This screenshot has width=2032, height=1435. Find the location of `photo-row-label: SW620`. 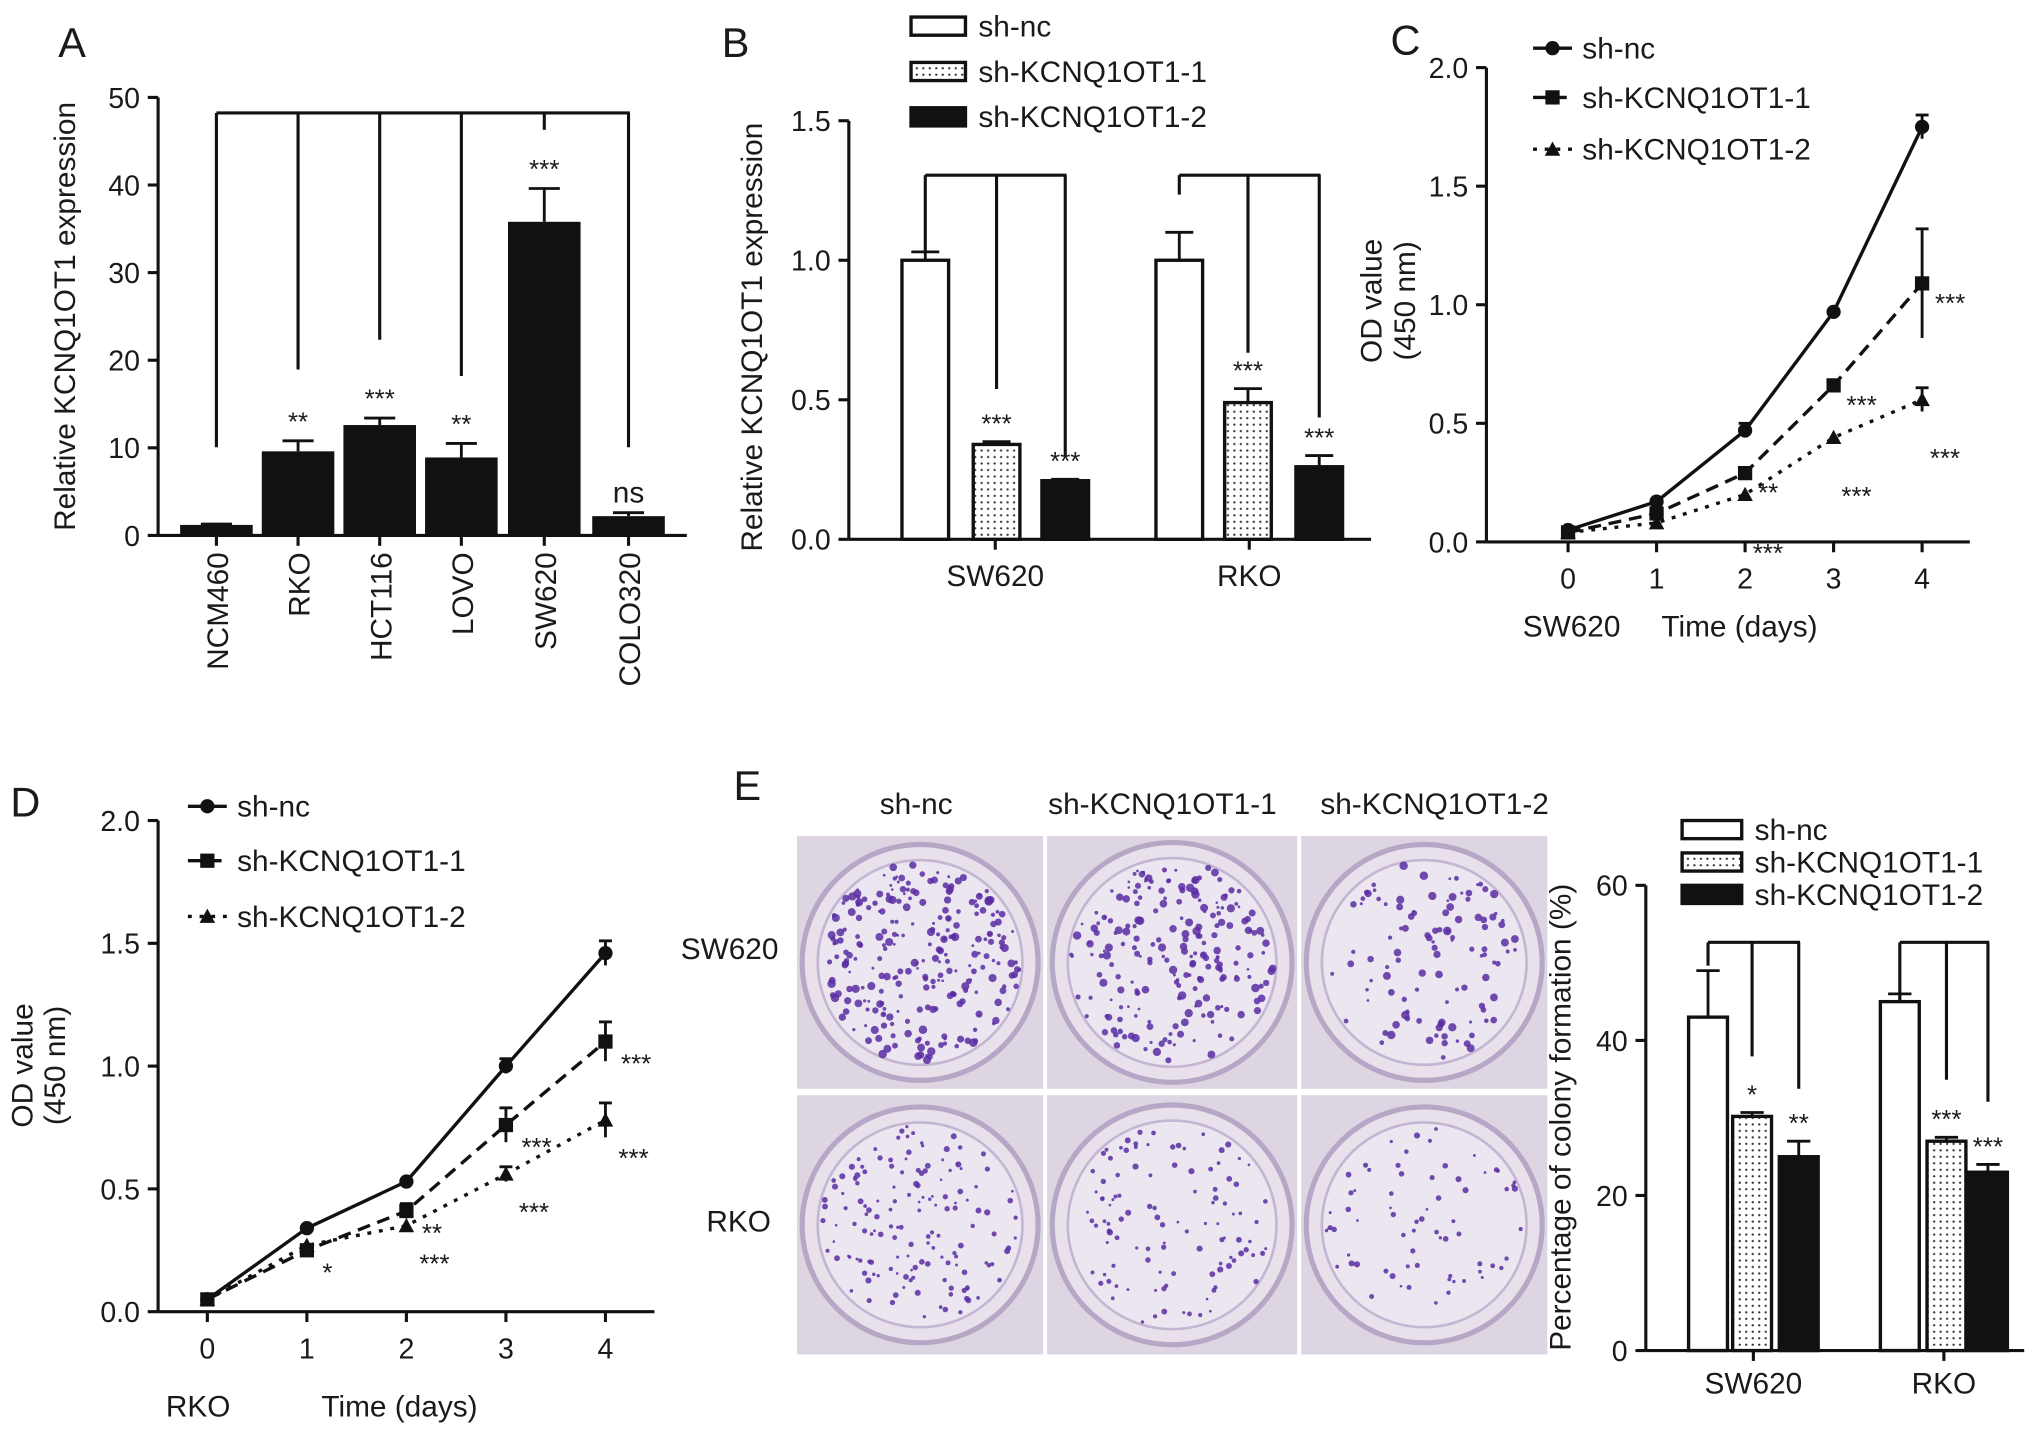

photo-row-label: SW620 is located at coordinates (730, 949).